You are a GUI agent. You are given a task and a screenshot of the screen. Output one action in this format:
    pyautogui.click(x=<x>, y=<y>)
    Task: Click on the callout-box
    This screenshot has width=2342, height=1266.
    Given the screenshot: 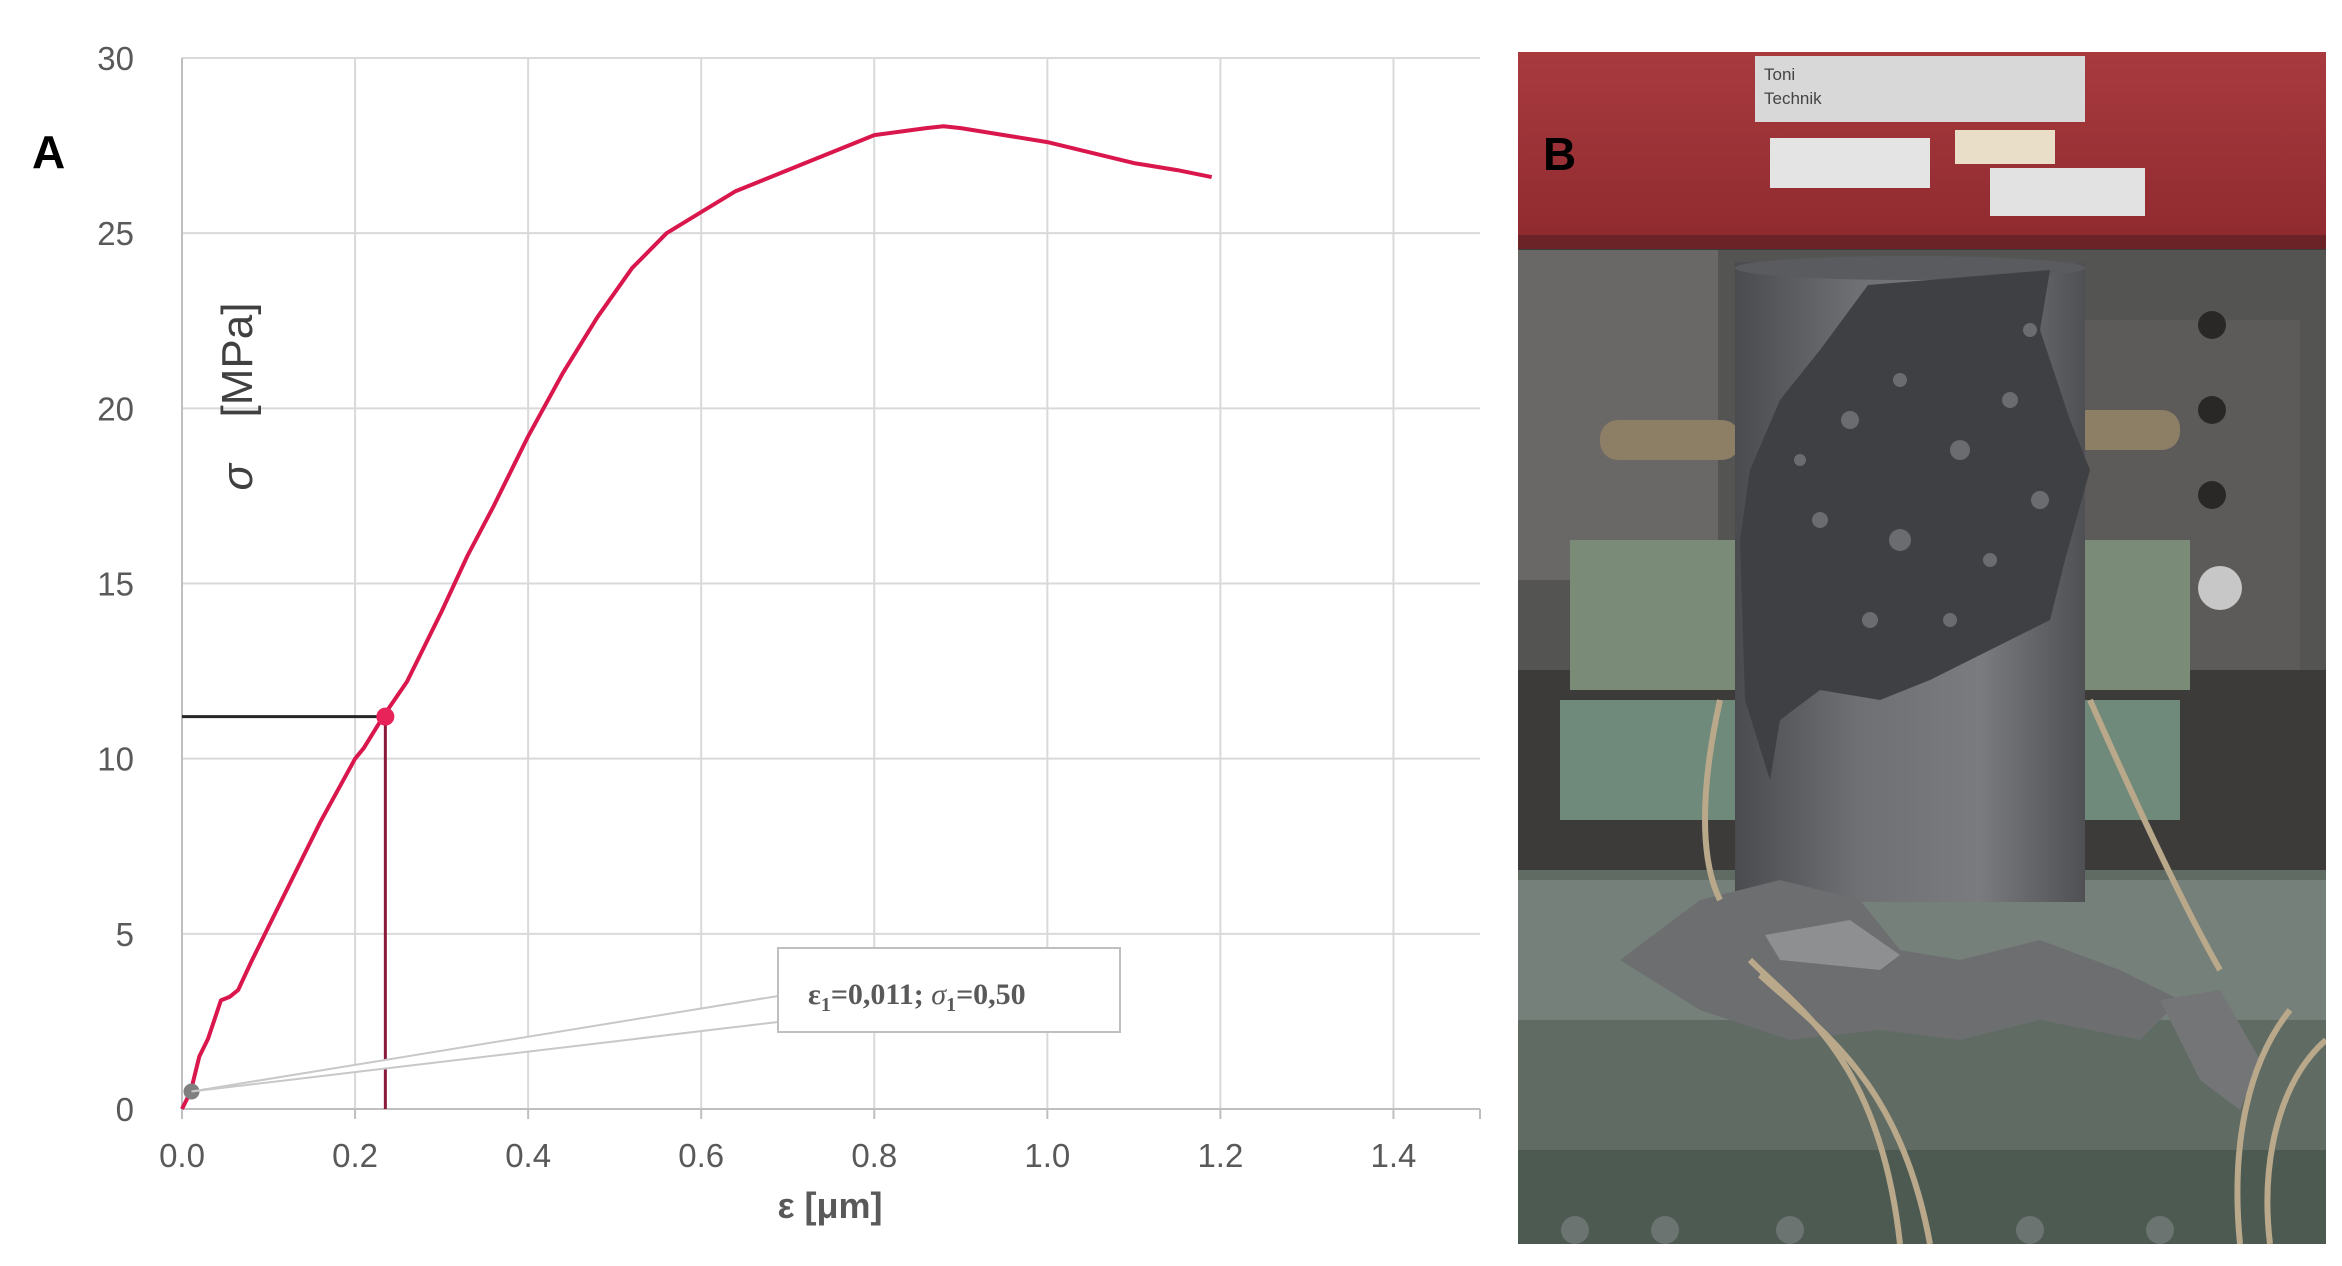 What is the action you would take?
    pyautogui.click(x=949, y=990)
    